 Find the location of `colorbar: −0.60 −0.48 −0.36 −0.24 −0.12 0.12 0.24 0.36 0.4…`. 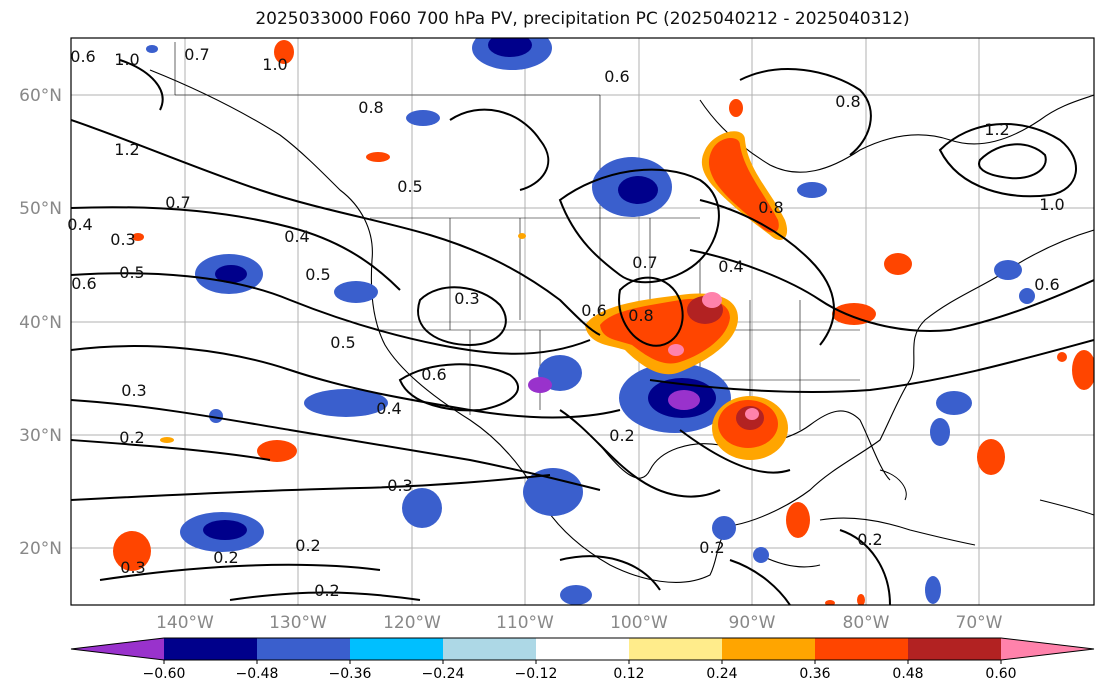

colorbar: −0.60 −0.48 −0.36 −0.24 −0.12 0.12 0.24 0.36 0.4… is located at coordinates (582, 659).